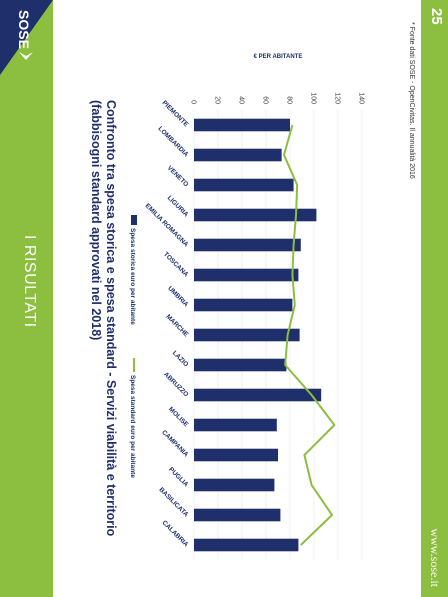 This screenshot has height=597, width=448. What do you see at coordinates (96, 220) in the screenshot?
I see `heading-line-2: (fabbisogni standard approvati nel 2018)` at bounding box center [96, 220].